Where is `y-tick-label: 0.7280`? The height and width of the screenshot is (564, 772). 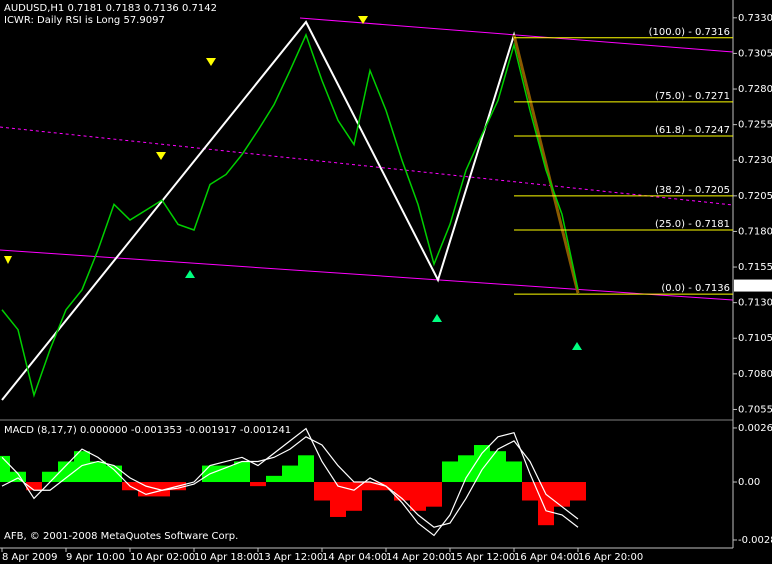 y-tick-label: 0.7280 is located at coordinates (755, 89).